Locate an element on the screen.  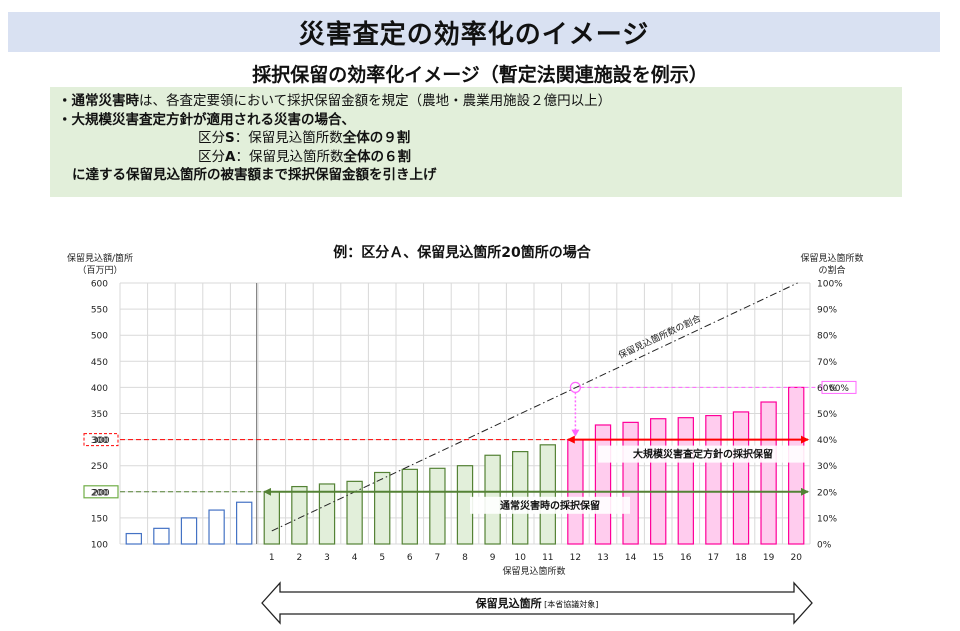
y2-tick-label: 10% is located at coordinates (827, 519).